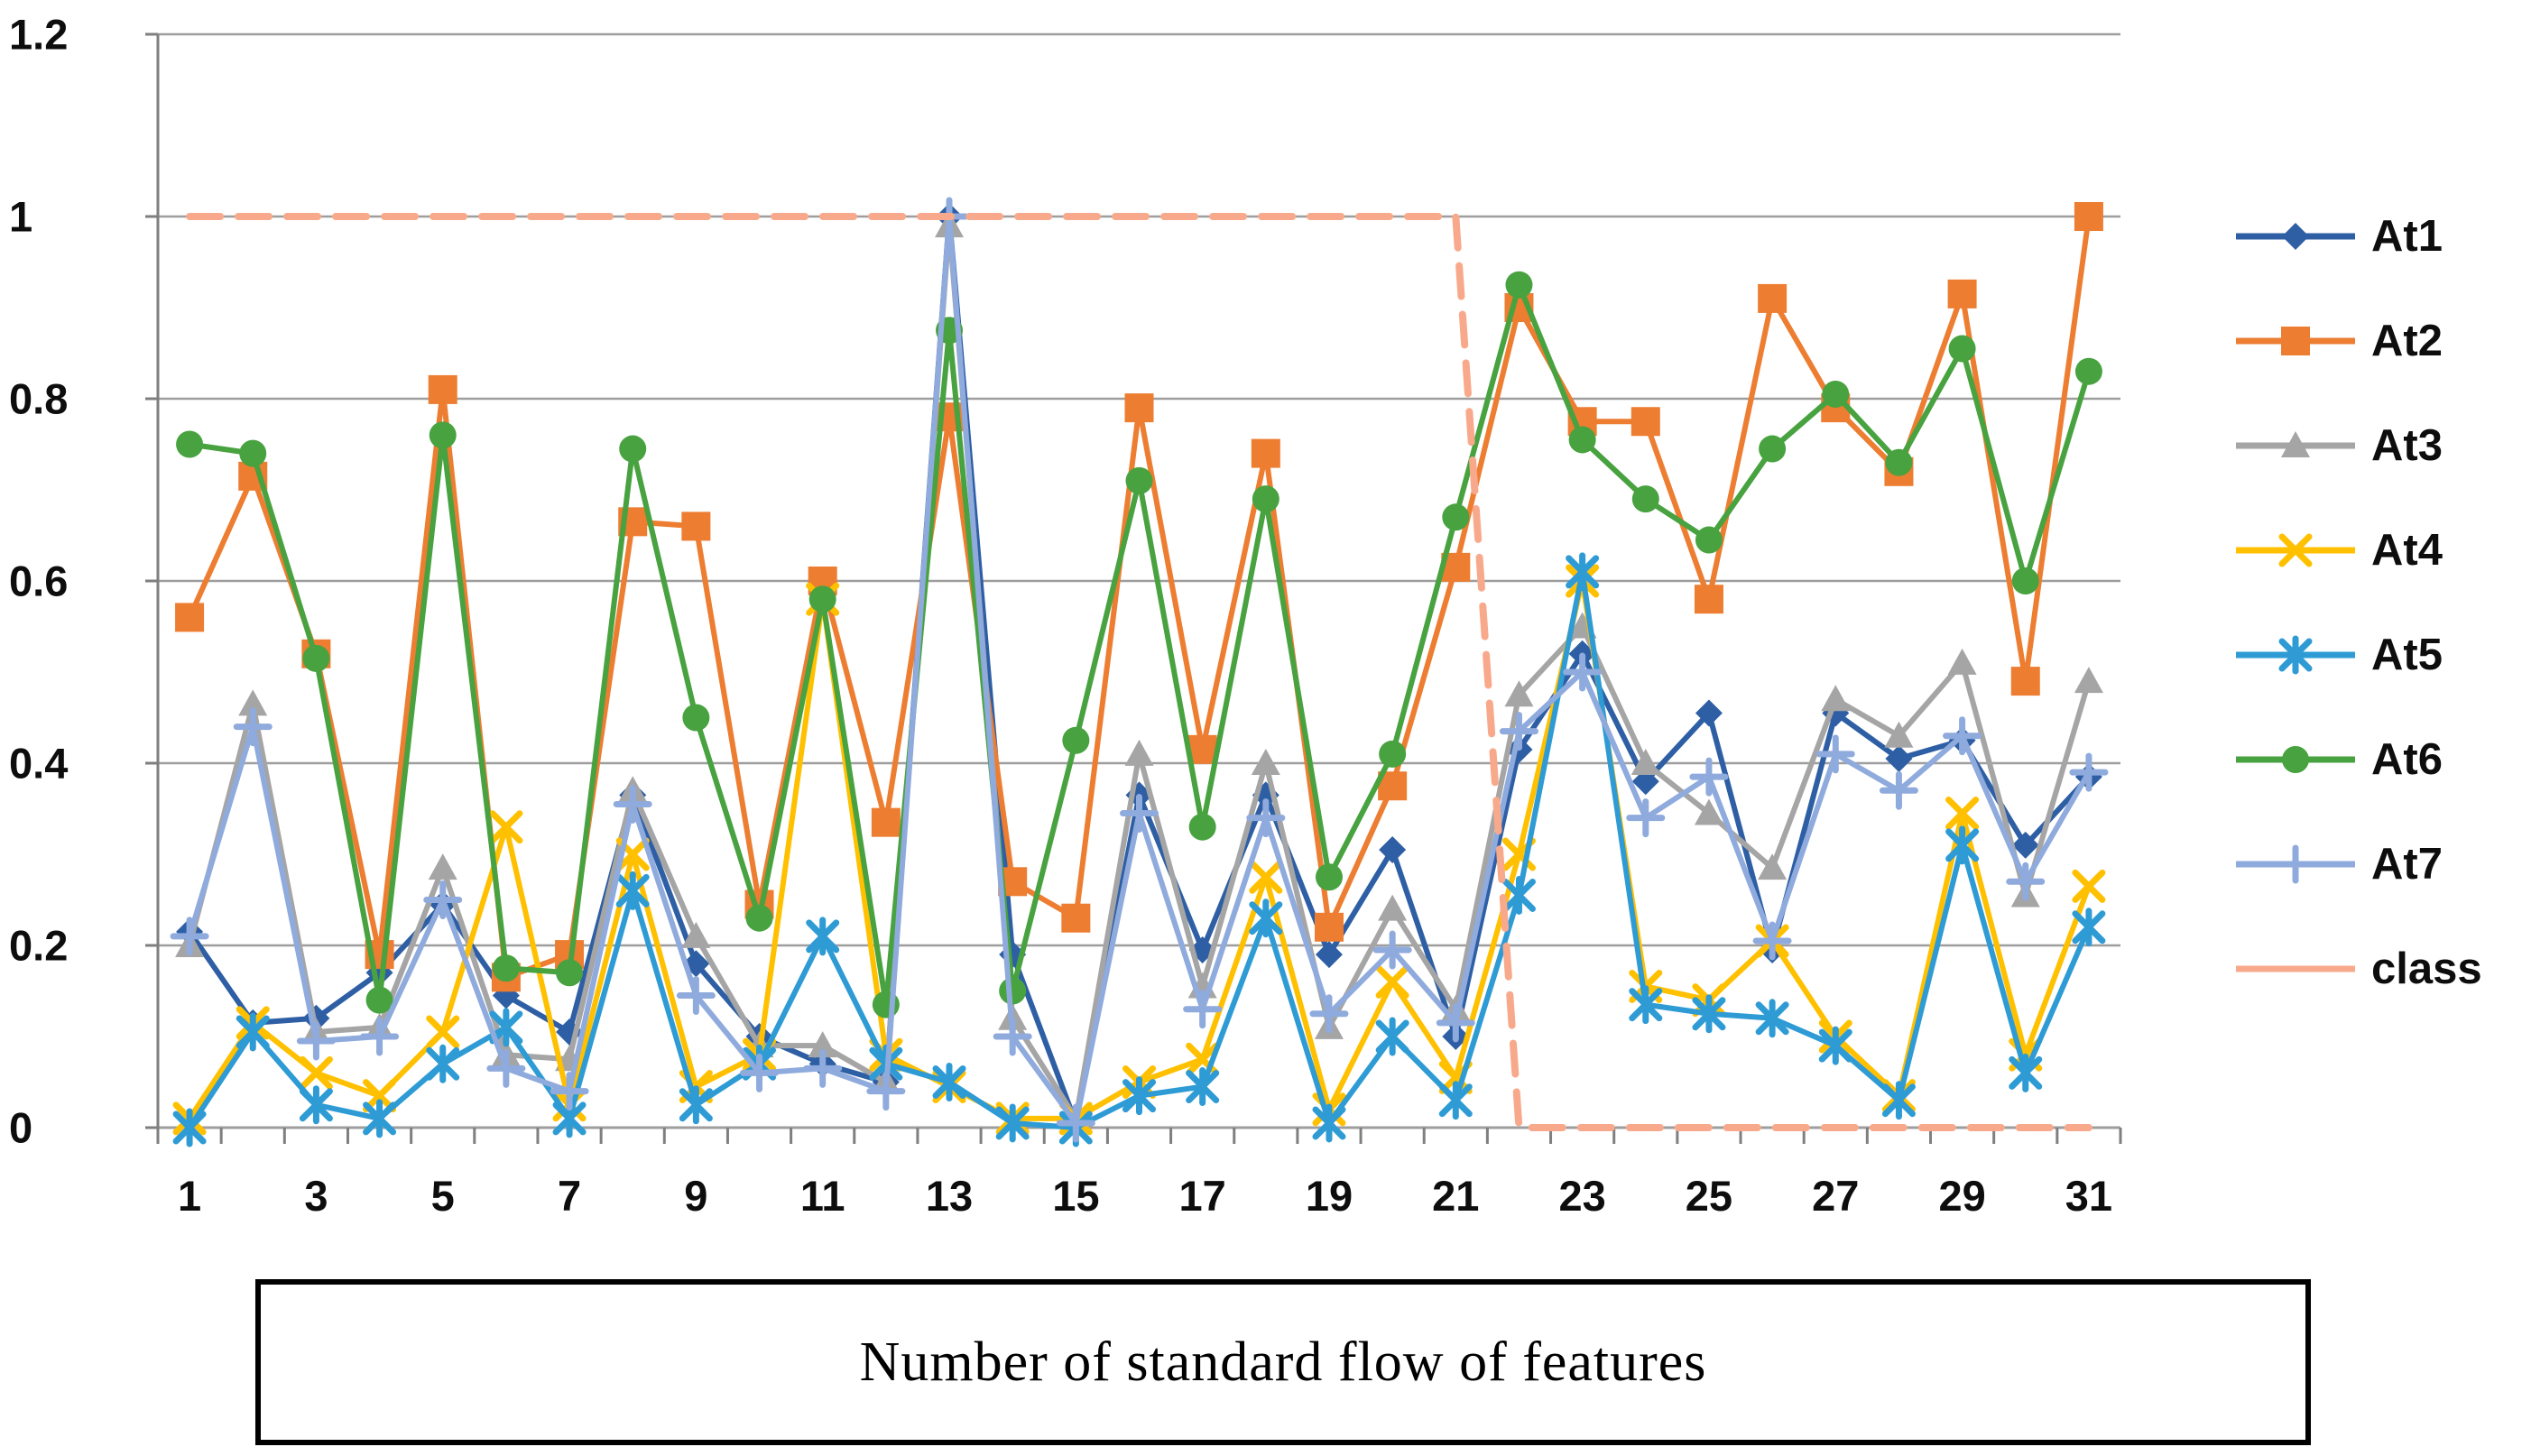  Describe the element at coordinates (20, 217) in the screenshot. I see `y-tick-label: 1` at that location.